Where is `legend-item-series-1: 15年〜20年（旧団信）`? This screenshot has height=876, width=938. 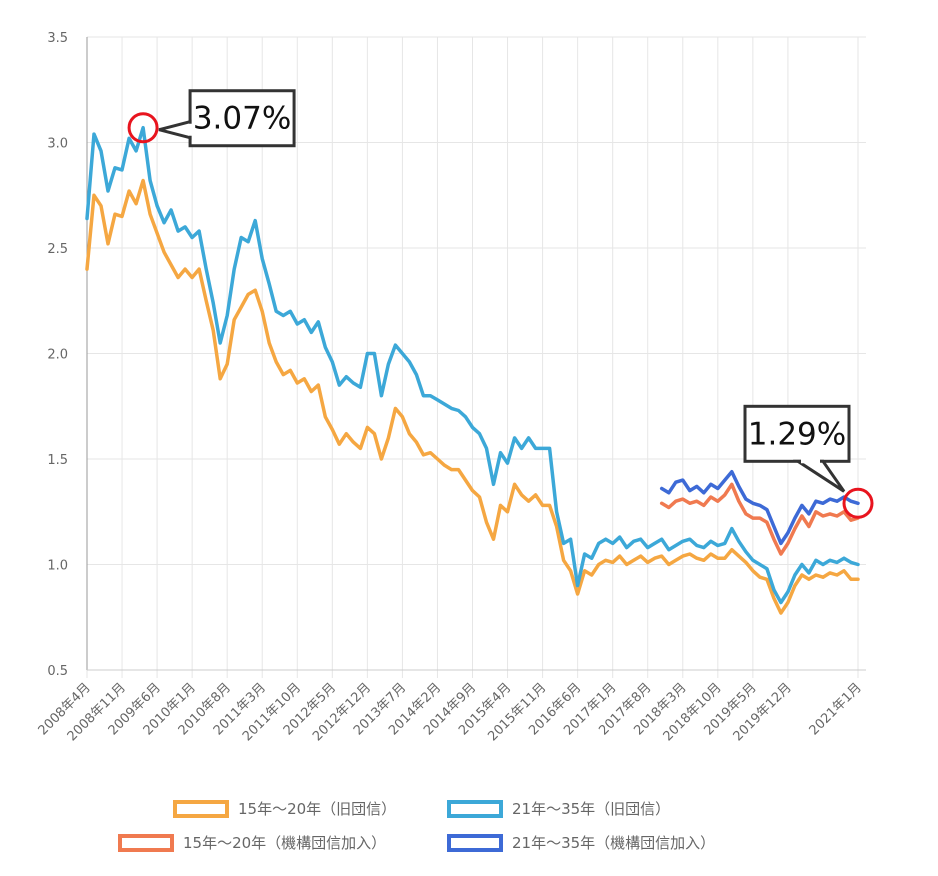
legend-item-series-1: 15年〜20年（旧団信） is located at coordinates (284, 808).